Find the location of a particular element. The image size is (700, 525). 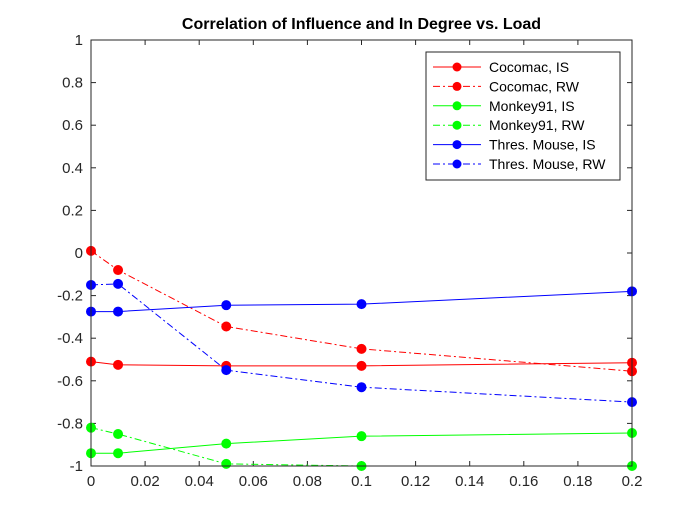

x-tick-label: 0.06 is located at coordinates (253, 481).